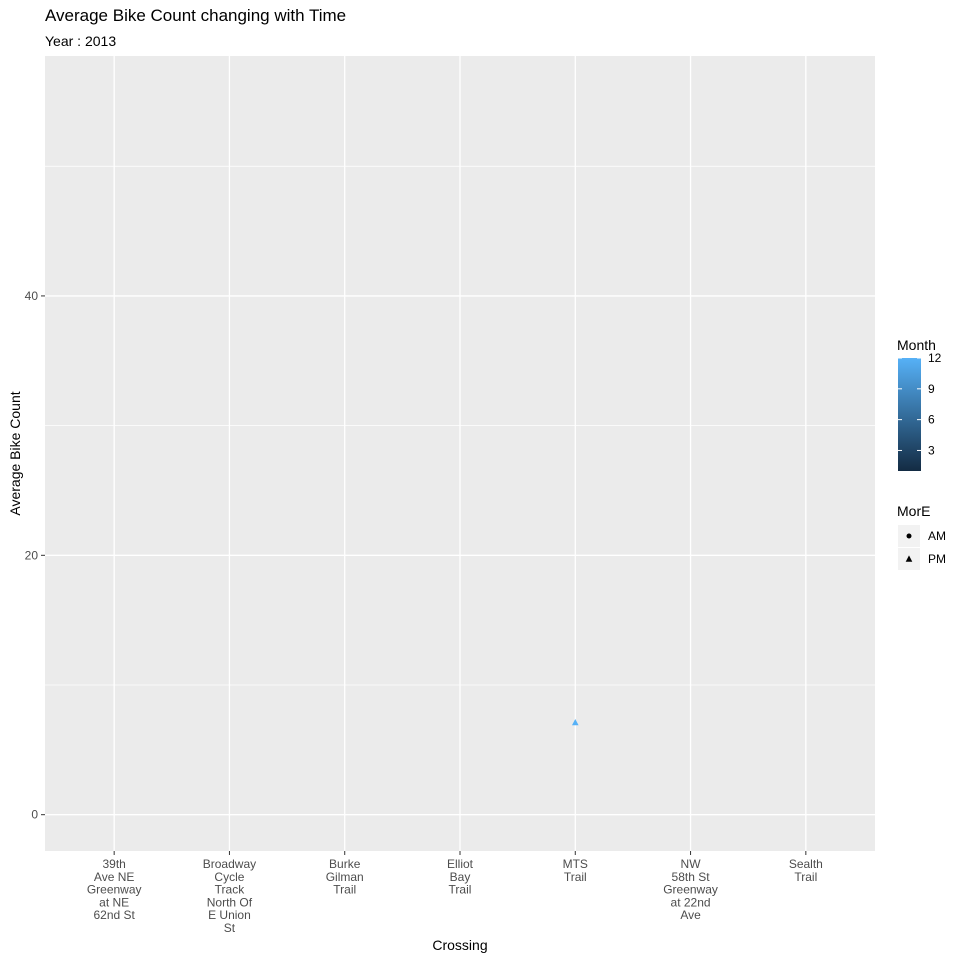 The width and height of the screenshot is (960, 960). Describe the element at coordinates (114, 877) in the screenshot. I see `x-tick-label-line: Ave NE` at that location.